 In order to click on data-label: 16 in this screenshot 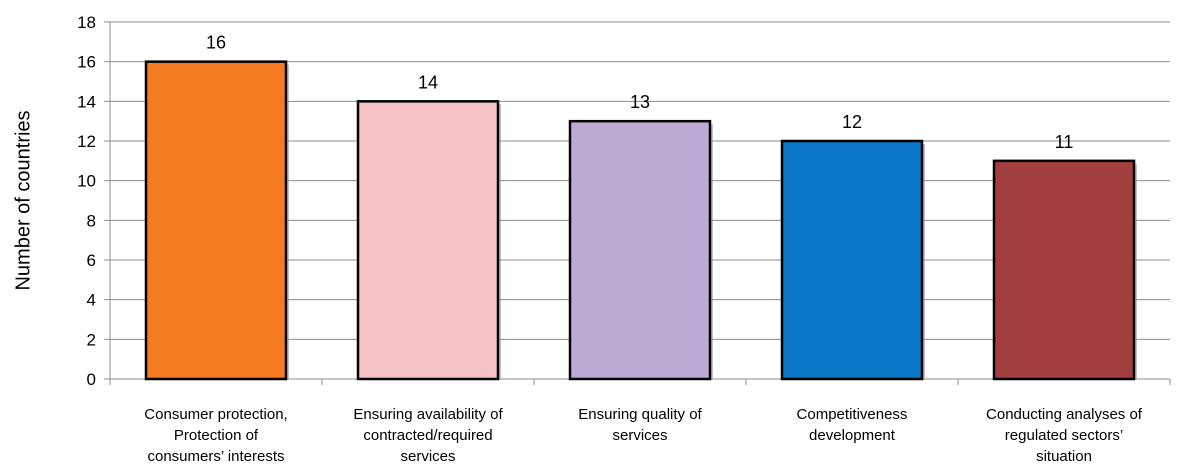, I will do `click(216, 43)`.